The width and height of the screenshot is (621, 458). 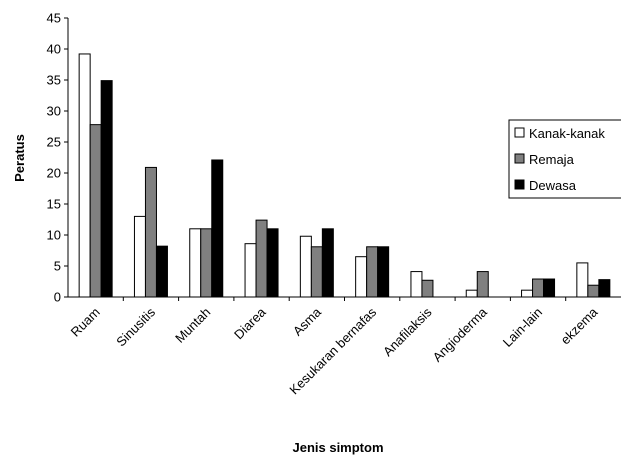 I want to click on x-tick-label: Anafilaksis, so click(x=407, y=331).